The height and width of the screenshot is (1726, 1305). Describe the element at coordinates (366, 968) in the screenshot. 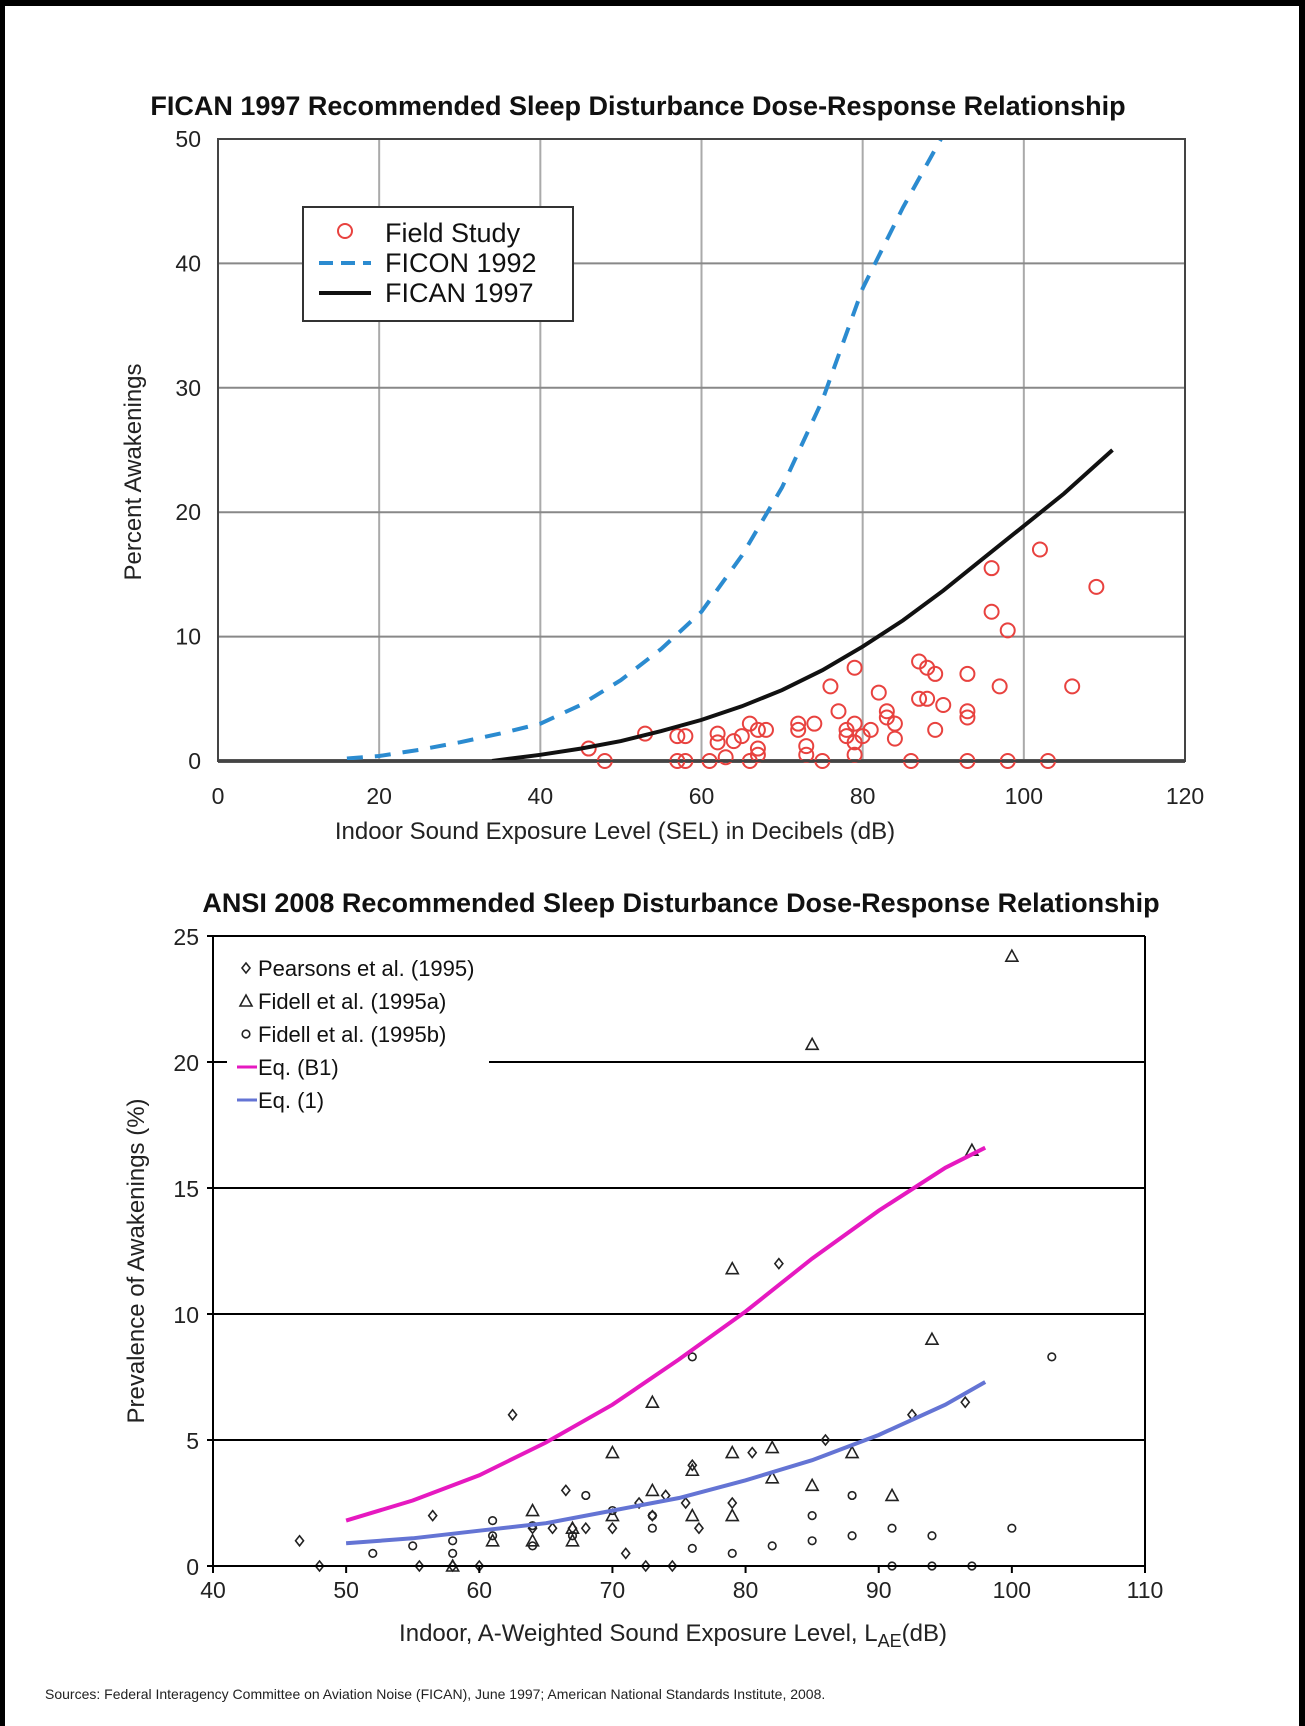

I see `legend-pearsons-et-al-1995-label: Pearsons et al. (1995)` at that location.